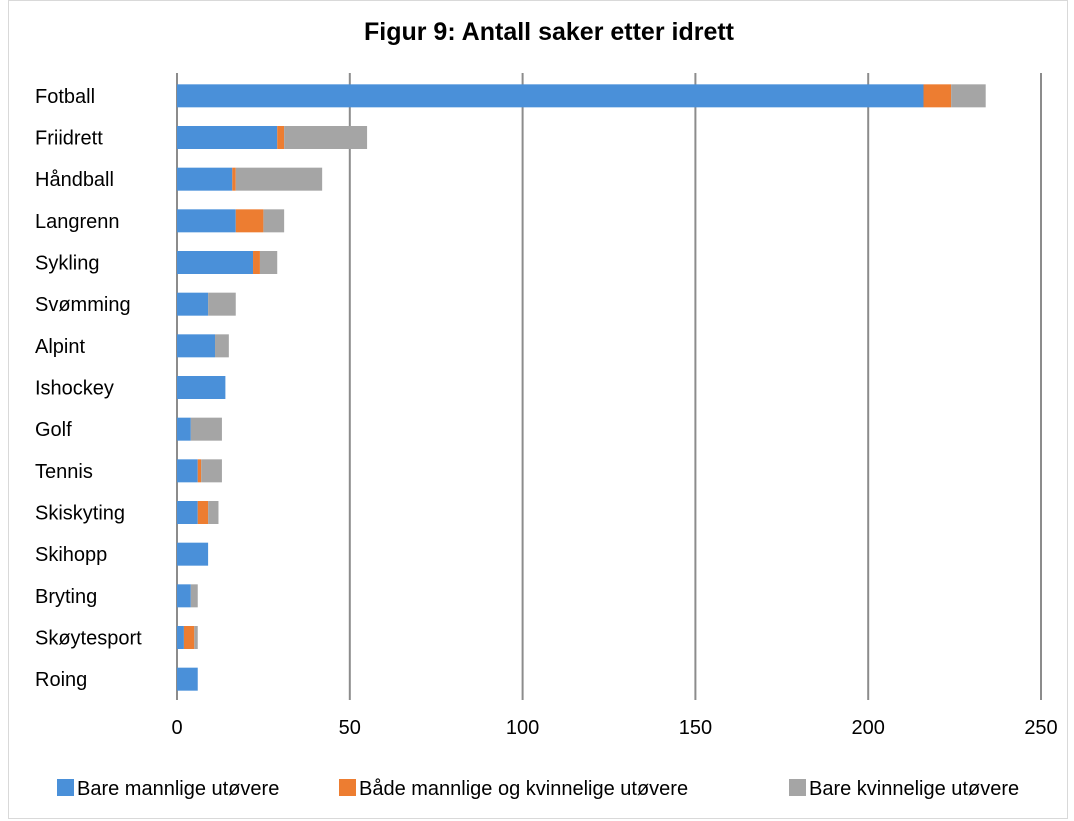 This screenshot has height=821, width=1074. I want to click on category-label: Golf, so click(53, 430).